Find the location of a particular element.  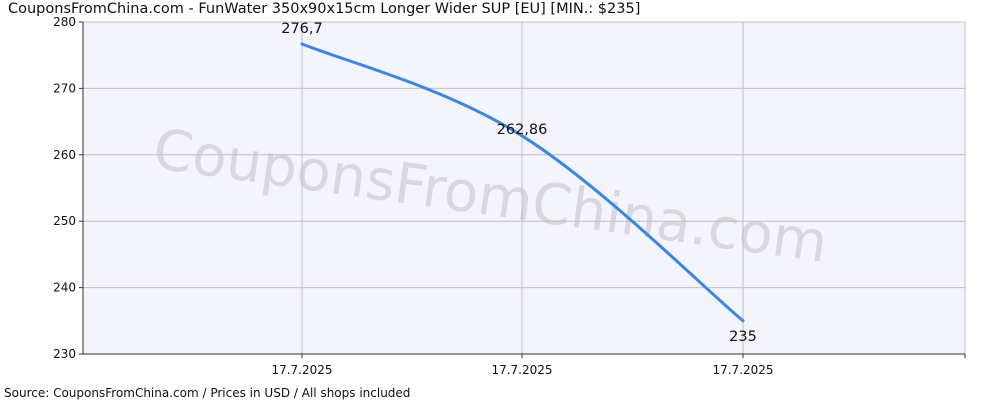

y-tick-label: 230 is located at coordinates (64, 354).